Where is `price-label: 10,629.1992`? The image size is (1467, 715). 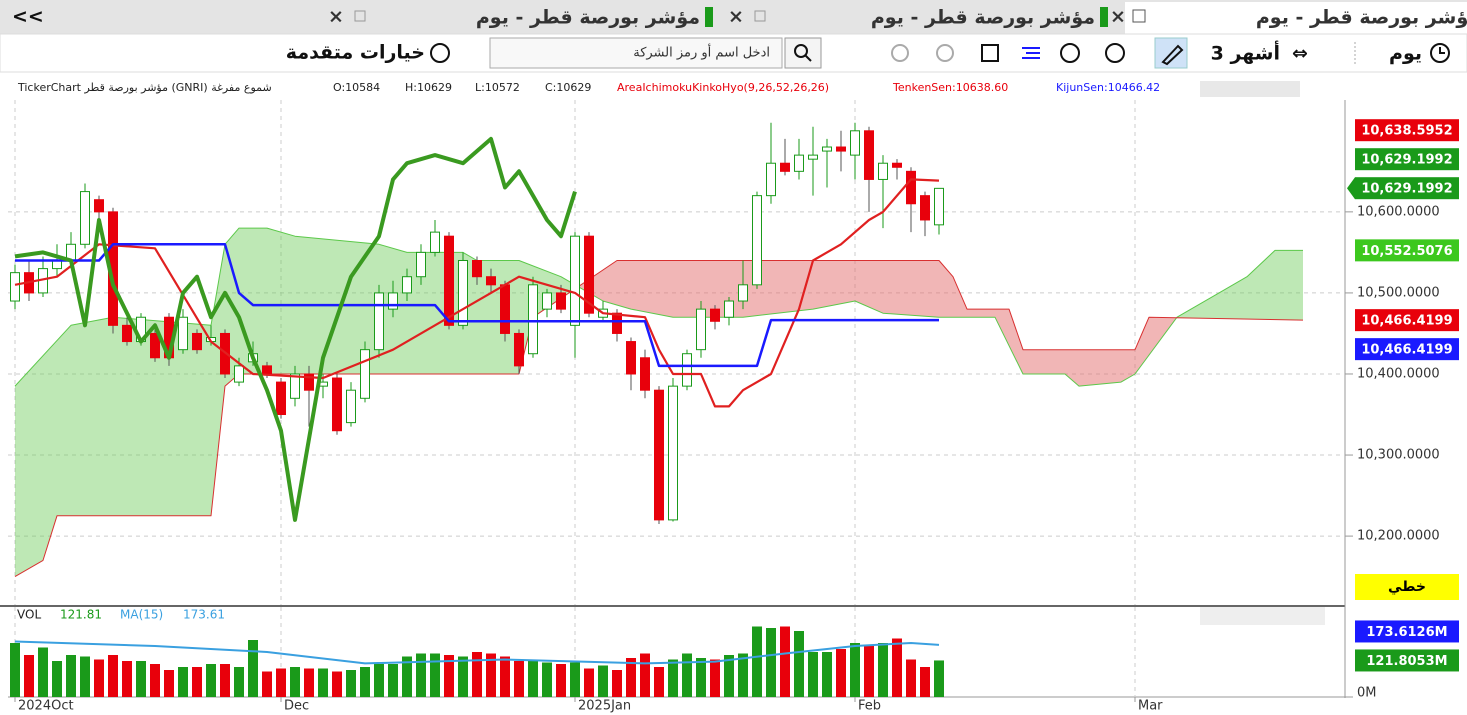
price-label: 10,629.1992 is located at coordinates (1406, 160).